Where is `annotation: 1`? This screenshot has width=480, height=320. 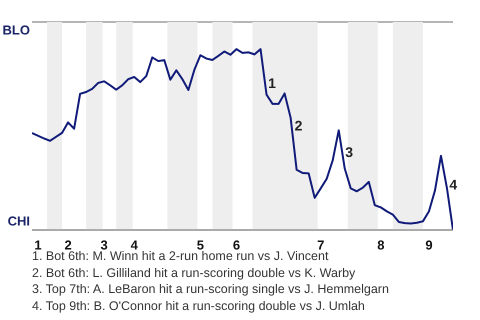 annotation: 1 is located at coordinates (272, 82).